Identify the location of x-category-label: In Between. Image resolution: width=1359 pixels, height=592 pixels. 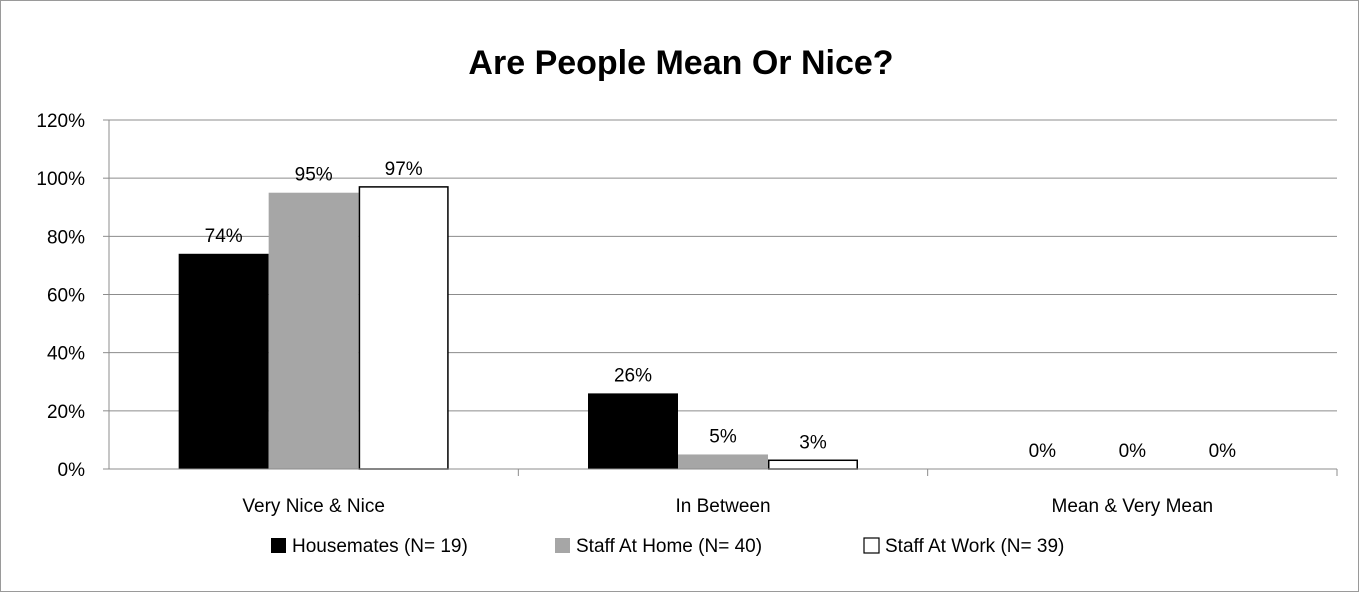
(722, 506).